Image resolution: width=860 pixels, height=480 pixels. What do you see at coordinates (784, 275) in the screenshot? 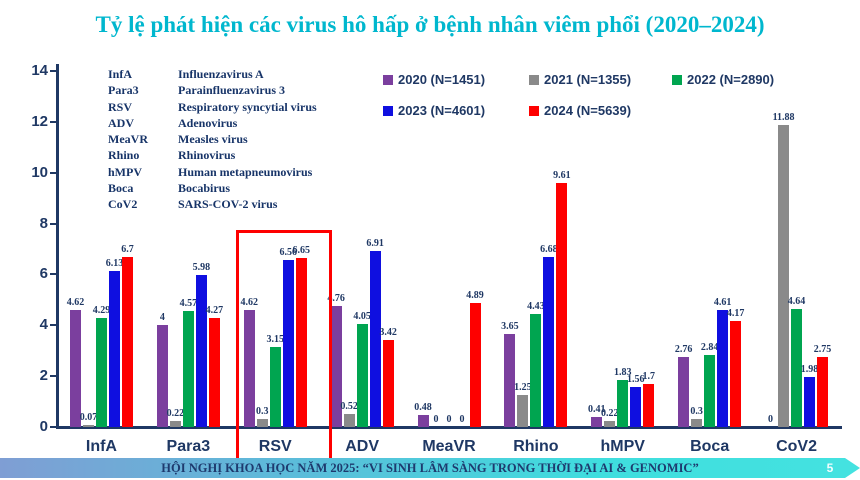
I see `bar-cov2-2021` at bounding box center [784, 275].